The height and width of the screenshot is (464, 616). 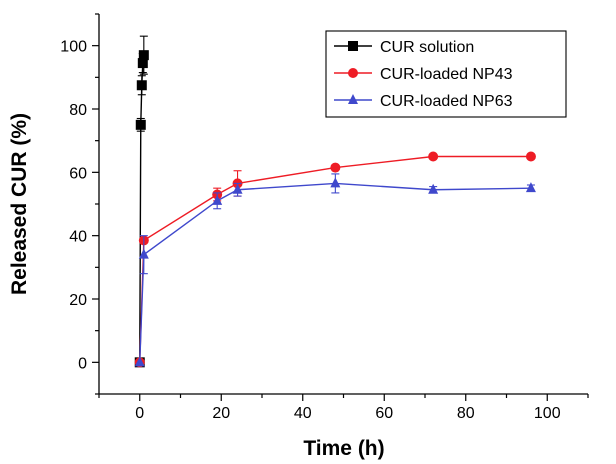 What do you see at coordinates (221, 413) in the screenshot?
I see `x-tick-label: 20` at bounding box center [221, 413].